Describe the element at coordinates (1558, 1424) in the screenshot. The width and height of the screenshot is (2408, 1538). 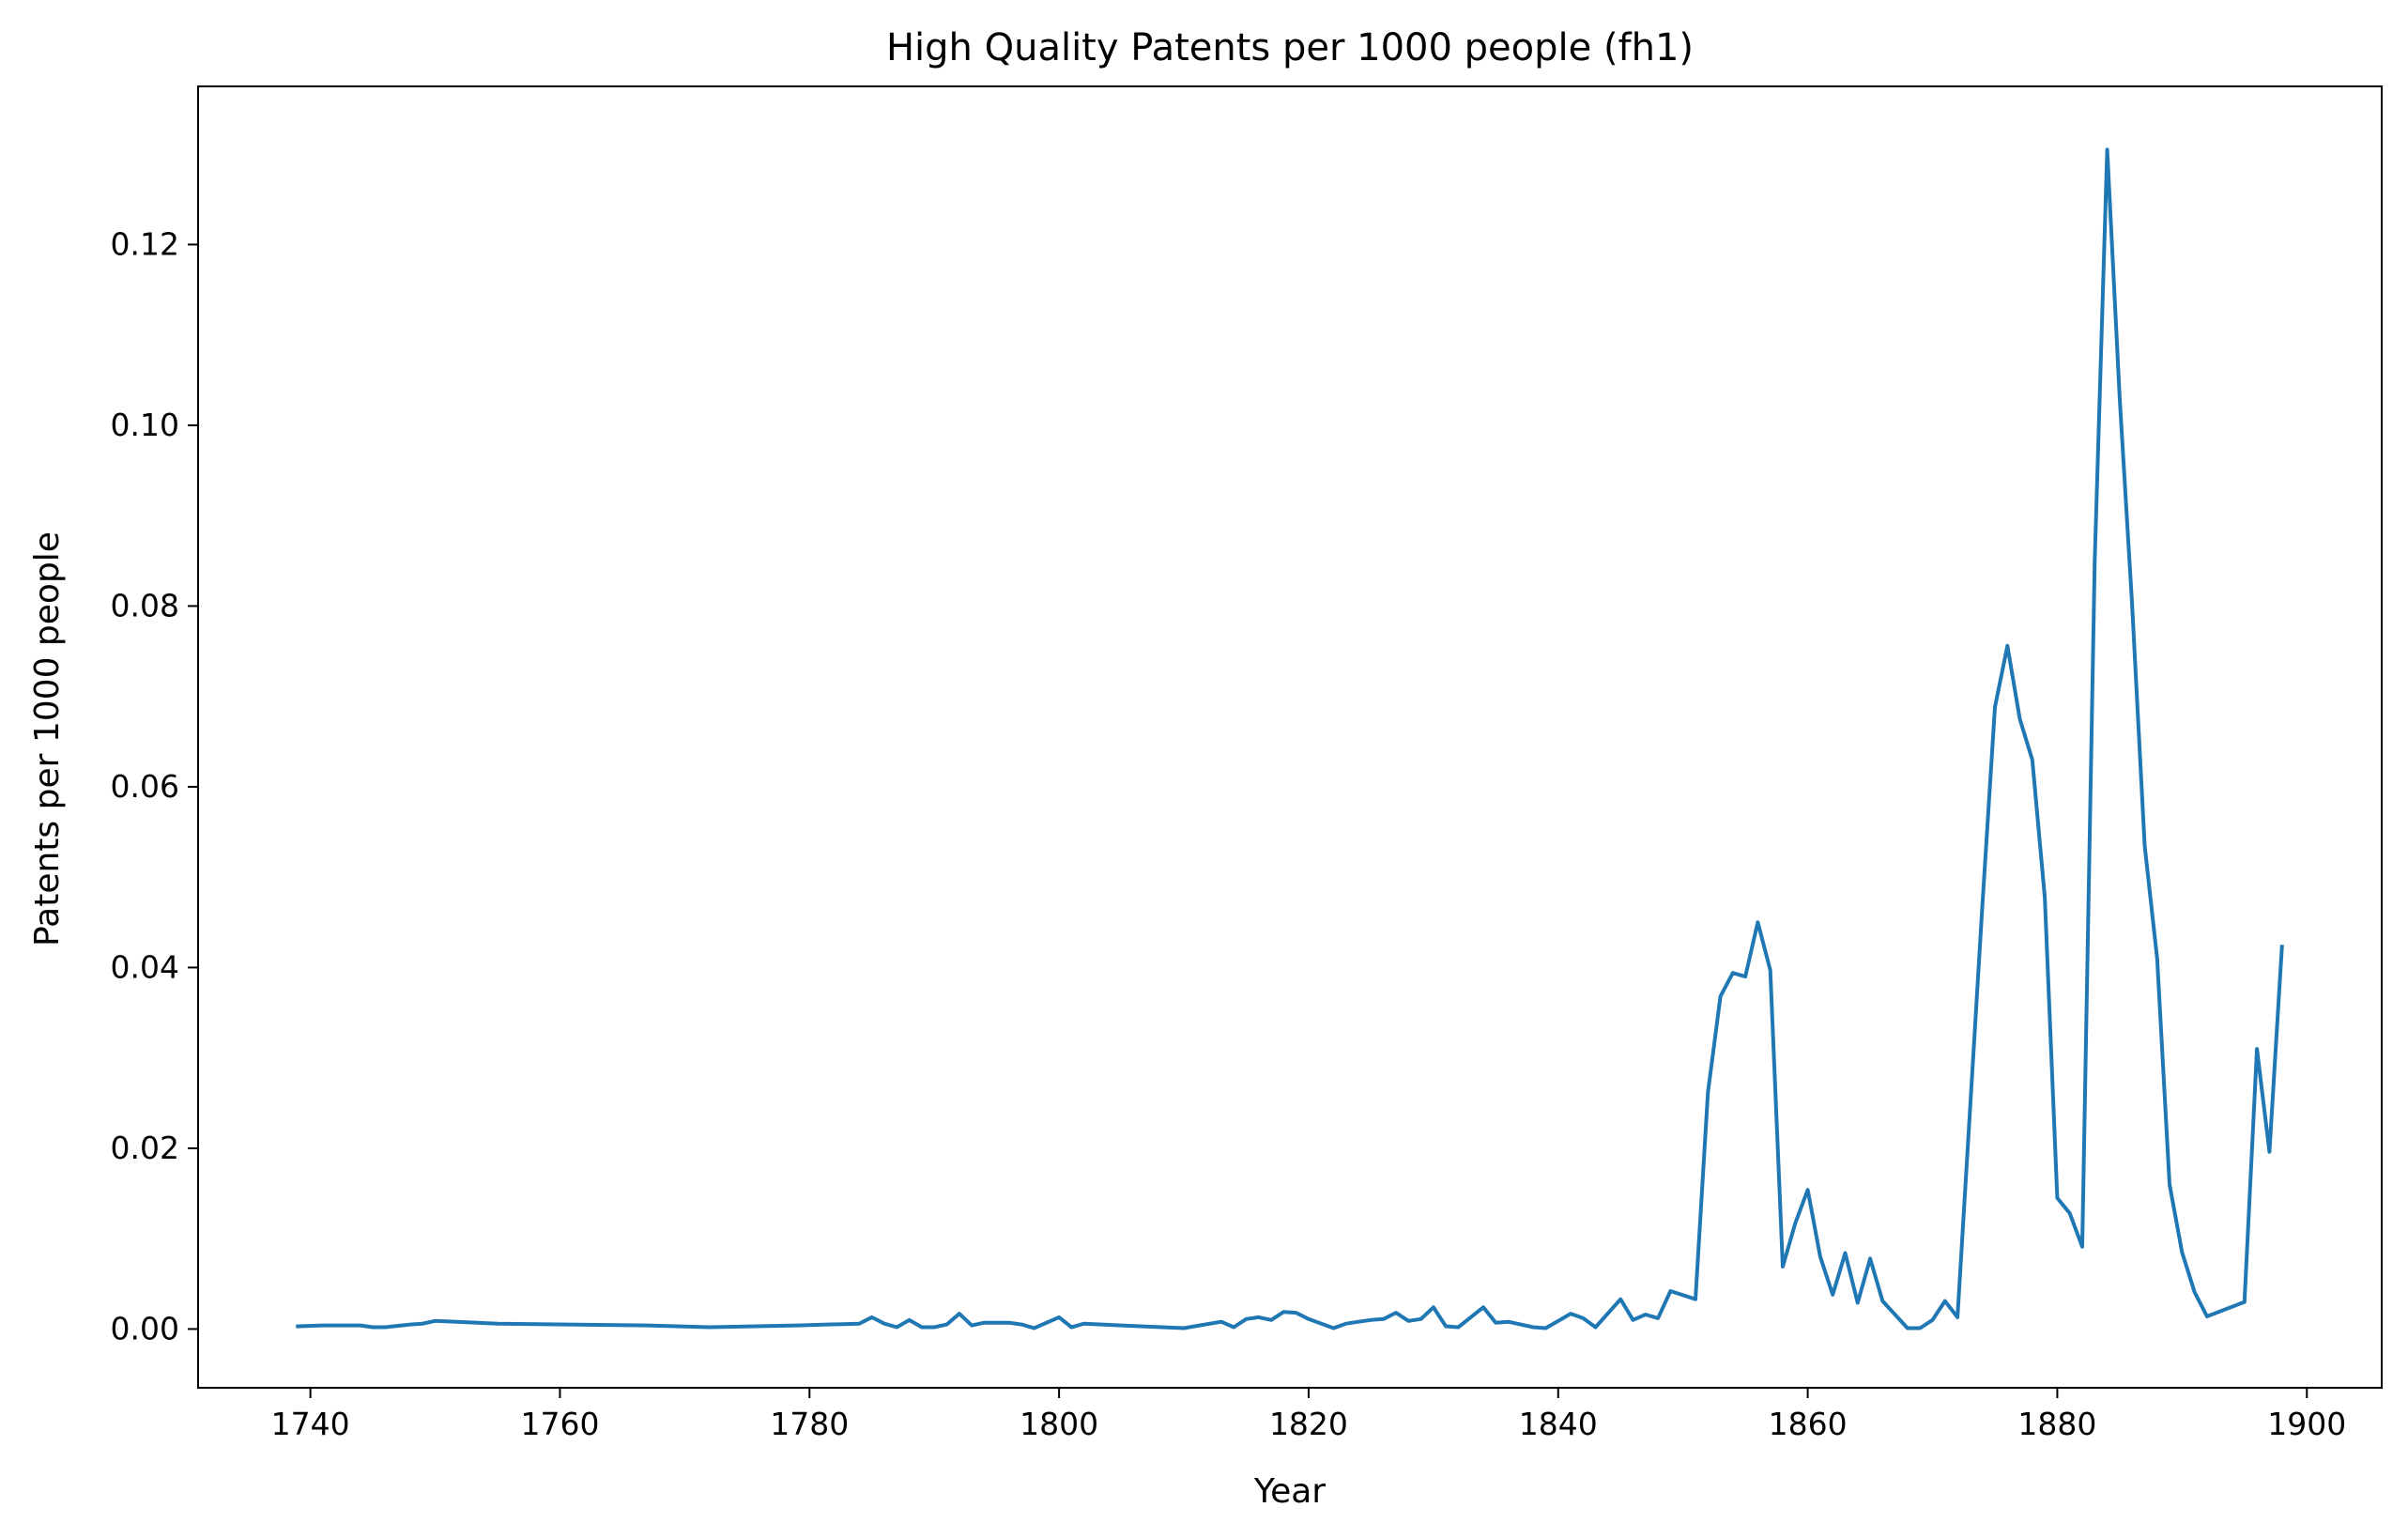
I see `x-tick-label: 1840` at that location.